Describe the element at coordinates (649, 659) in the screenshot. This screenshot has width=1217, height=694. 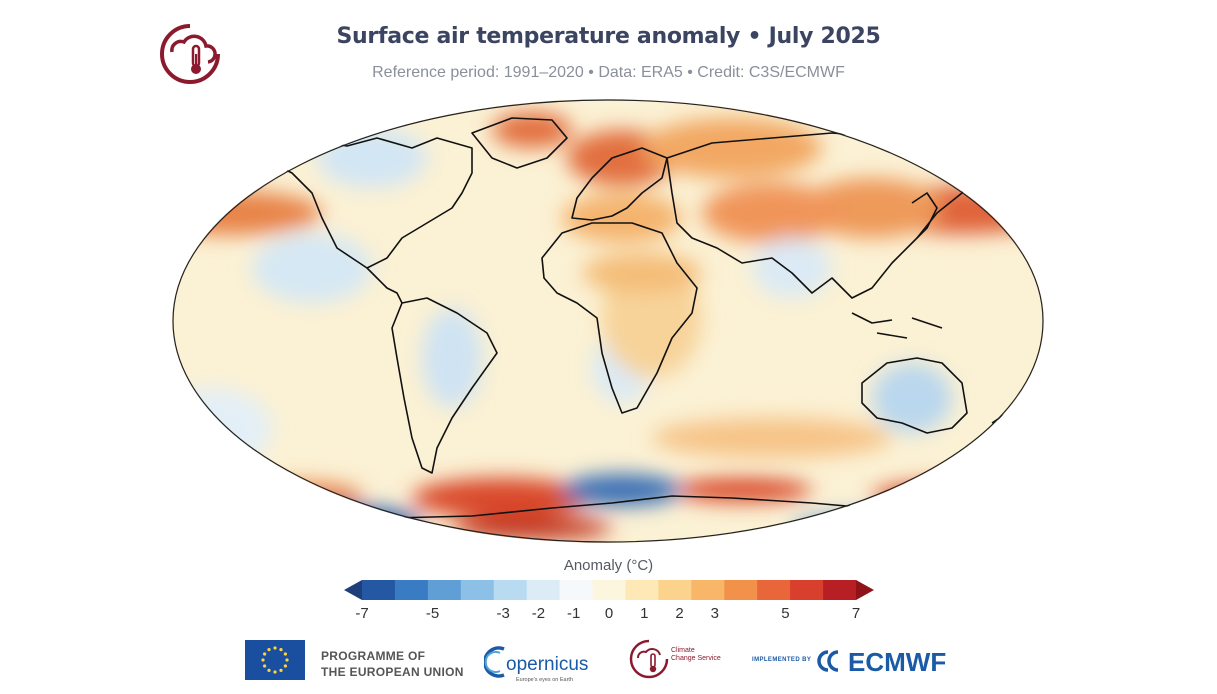
I see `c3s-logo-icon` at that location.